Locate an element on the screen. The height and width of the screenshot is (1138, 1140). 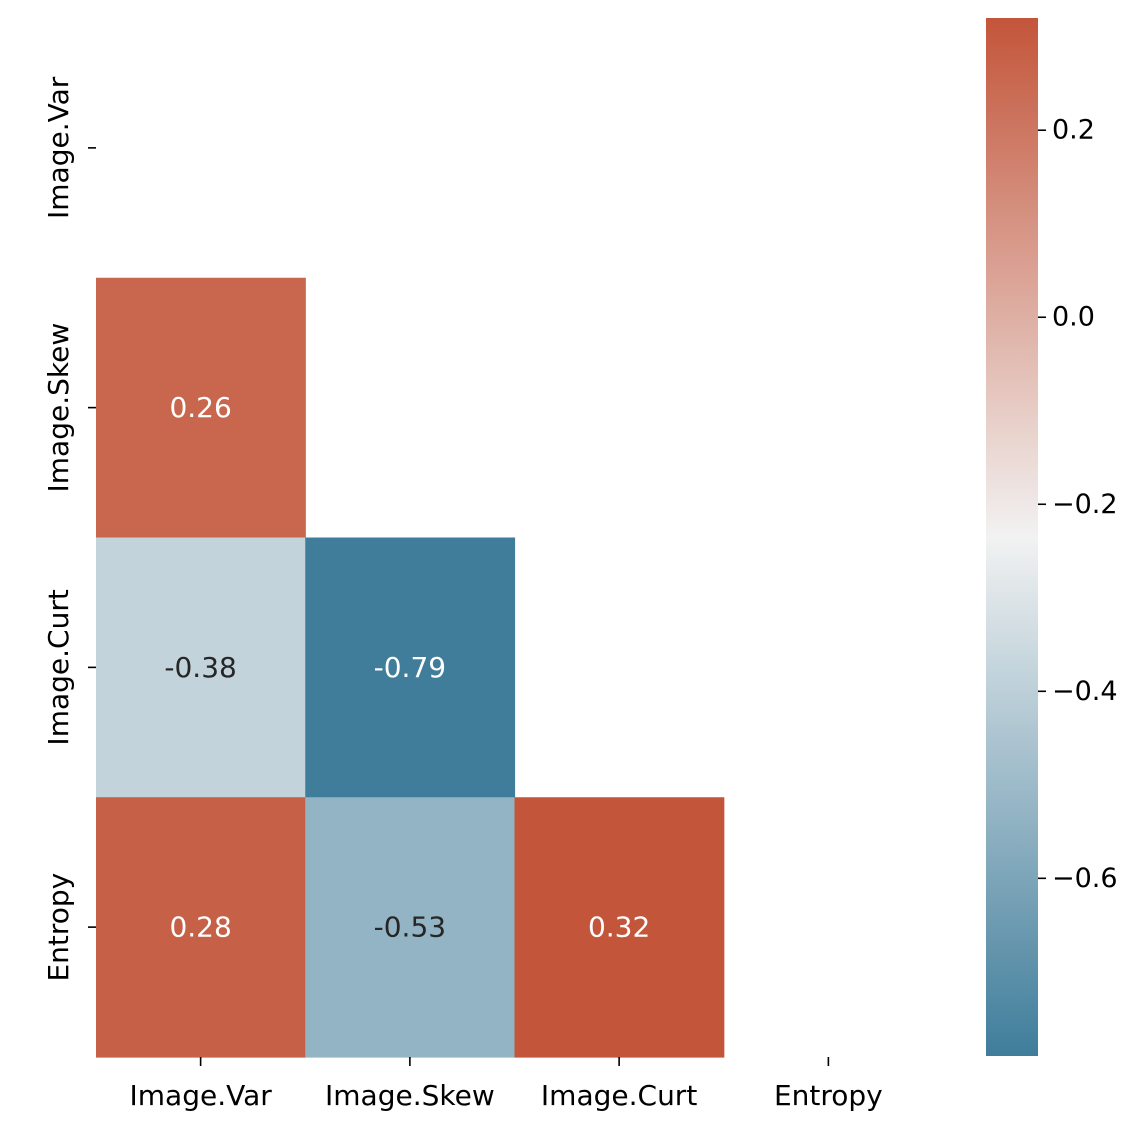
cell-value-label: 0.28 is located at coordinates (200, 927).